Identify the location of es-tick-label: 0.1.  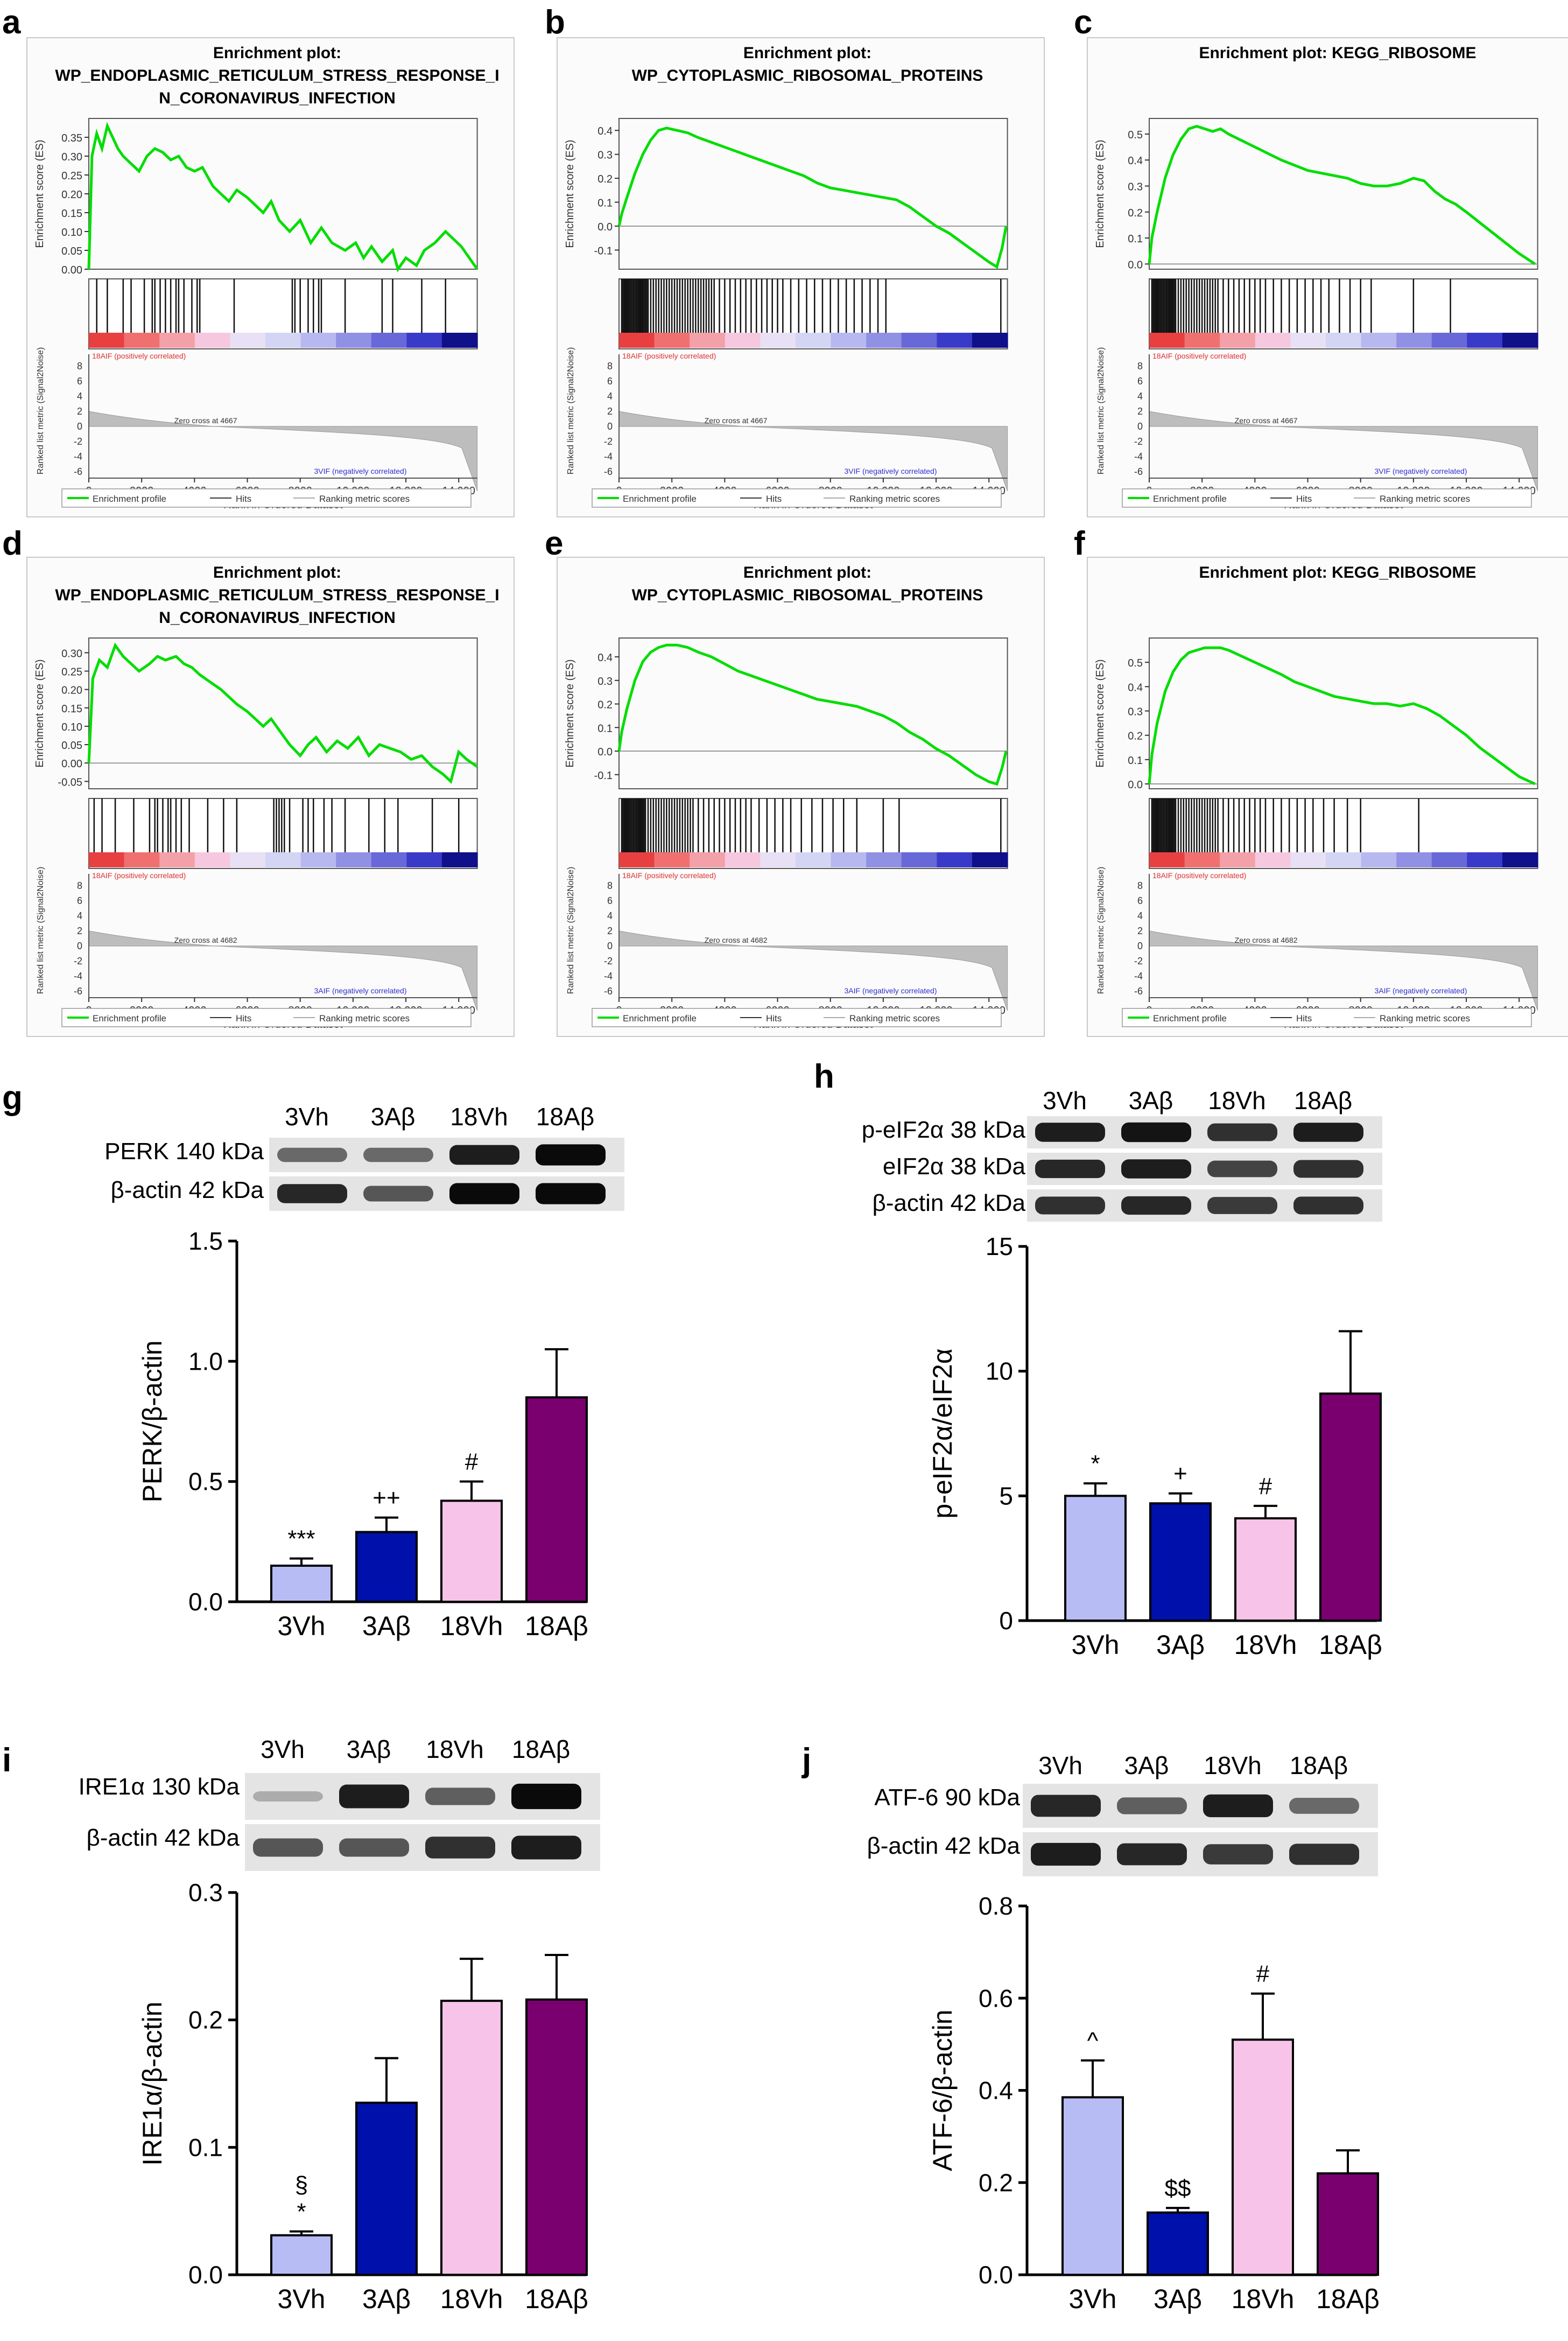
(605, 204).